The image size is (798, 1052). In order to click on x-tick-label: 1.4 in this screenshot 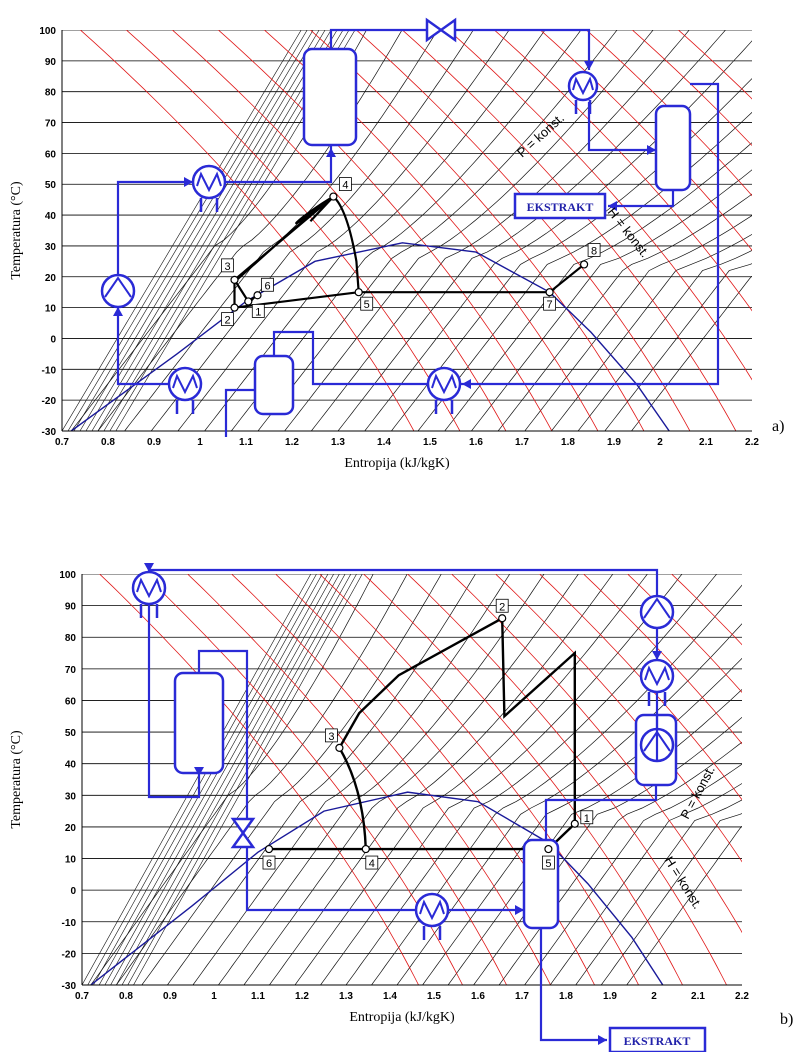, I will do `click(384, 442)`.